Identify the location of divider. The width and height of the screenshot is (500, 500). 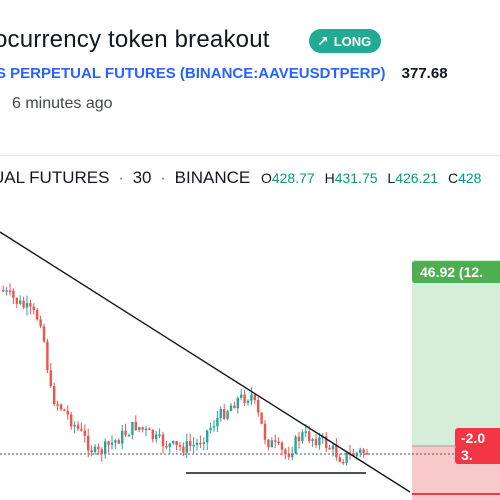
(250, 155).